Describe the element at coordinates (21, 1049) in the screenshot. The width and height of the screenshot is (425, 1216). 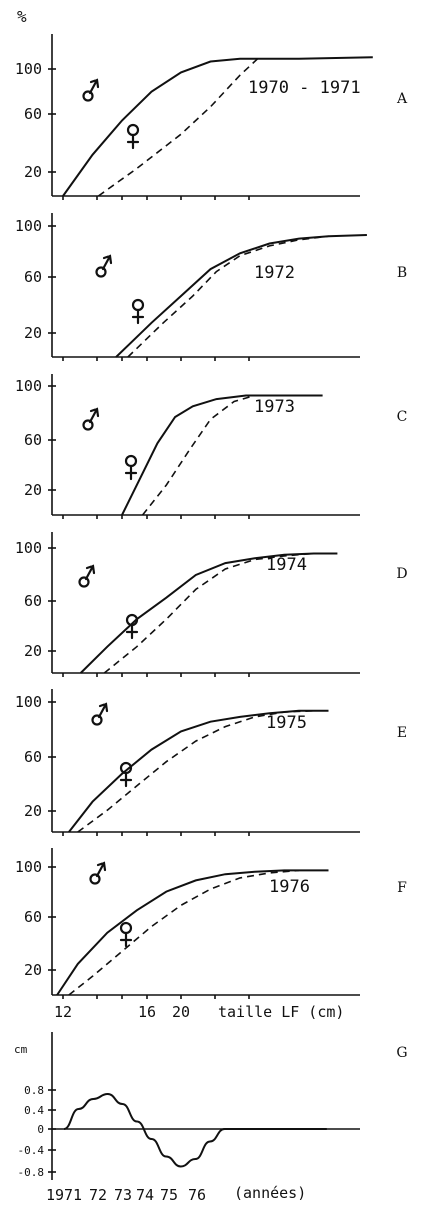
I see `y-axis-label: cm` at that location.